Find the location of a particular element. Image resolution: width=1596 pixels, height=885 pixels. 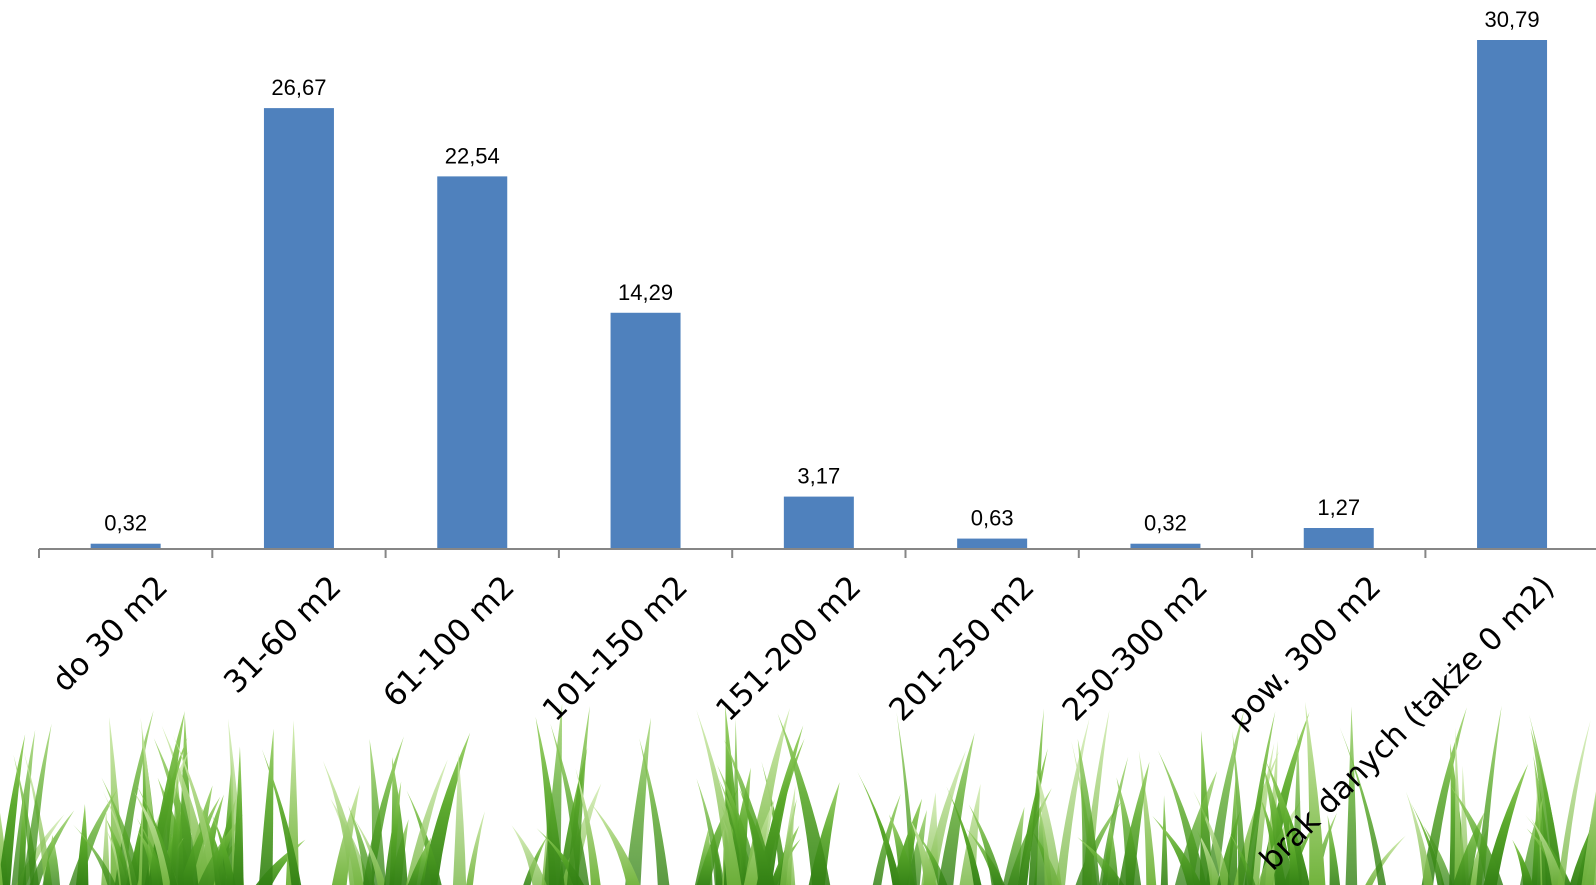

category-label-5: 151-200 m2 is located at coordinates (788, 648).